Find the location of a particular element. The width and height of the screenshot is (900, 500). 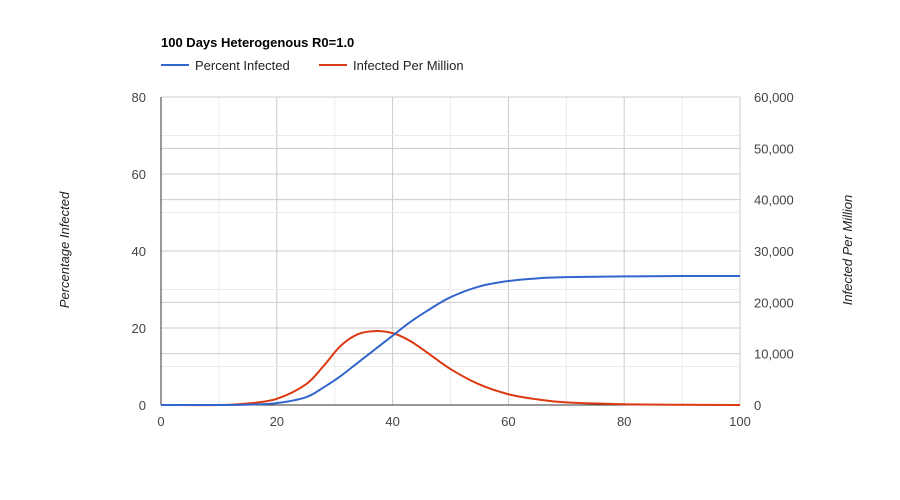

y-tick-label-right: 60,000 is located at coordinates (774, 97).